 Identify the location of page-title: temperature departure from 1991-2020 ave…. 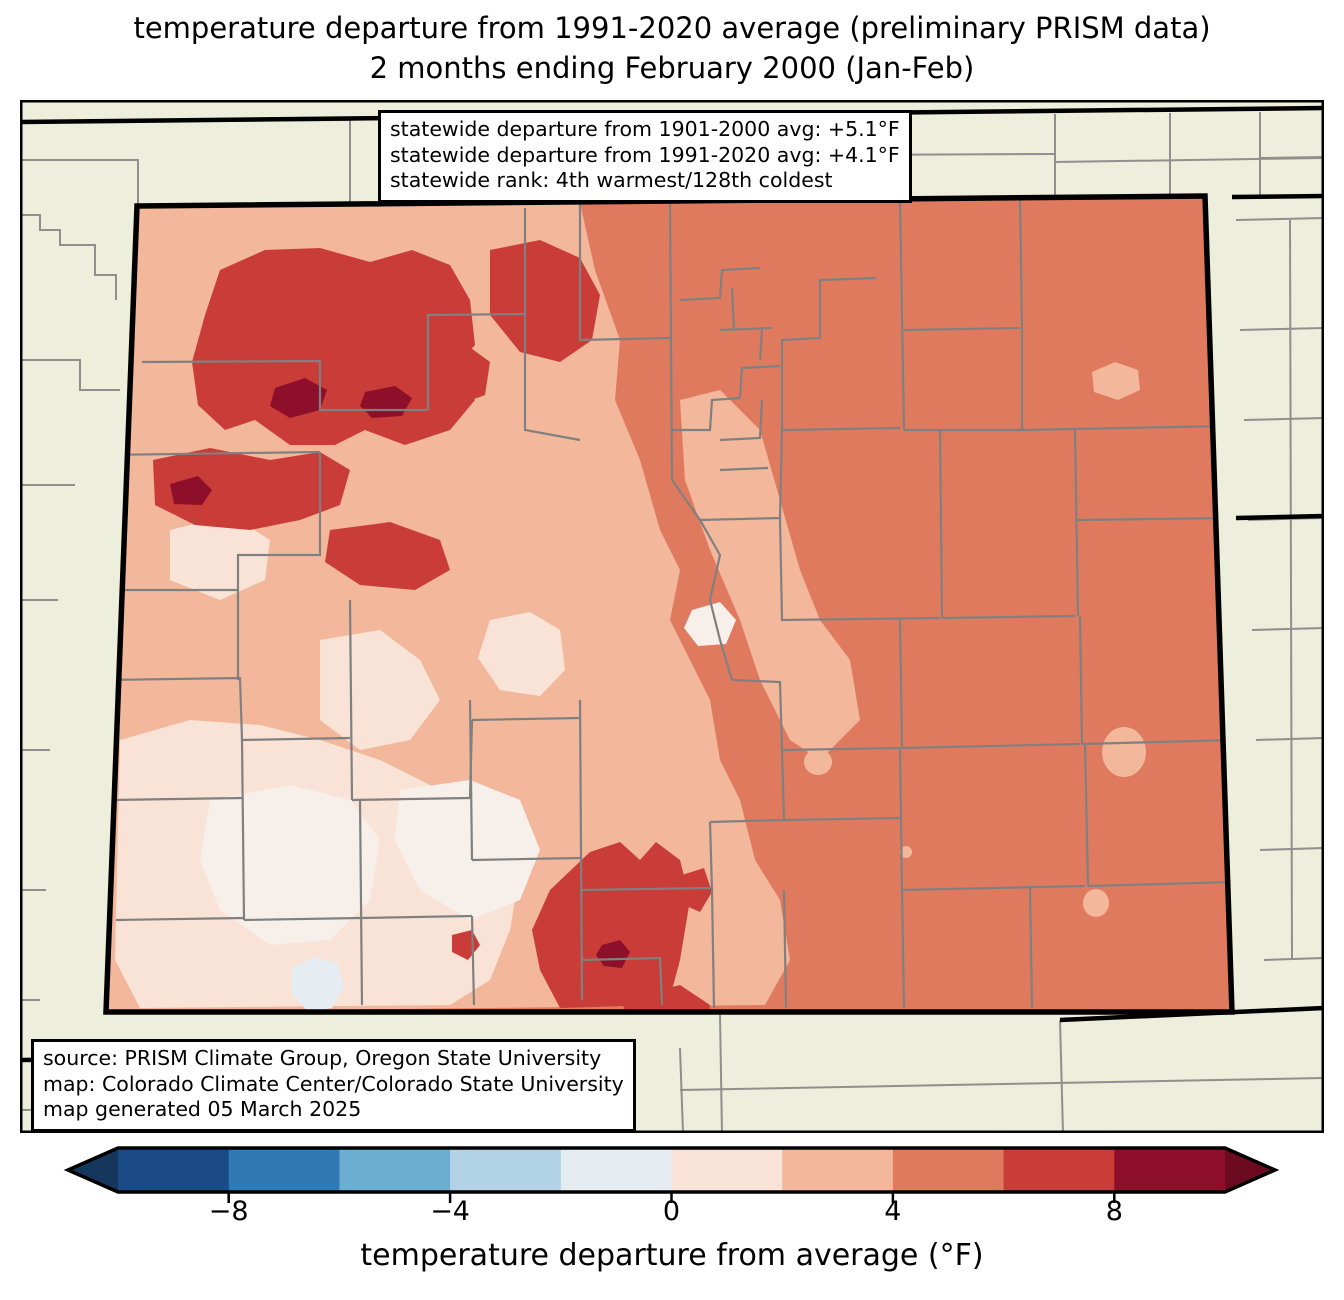
(672, 48).